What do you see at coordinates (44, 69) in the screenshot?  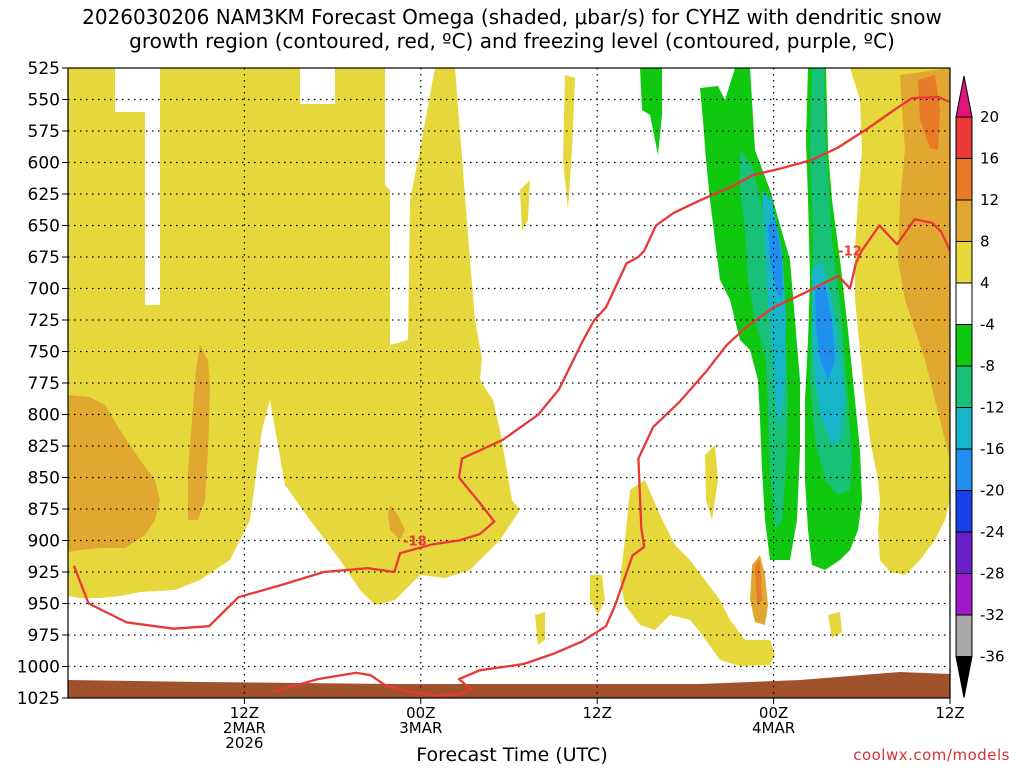 I see `y-tick-label: 525` at bounding box center [44, 69].